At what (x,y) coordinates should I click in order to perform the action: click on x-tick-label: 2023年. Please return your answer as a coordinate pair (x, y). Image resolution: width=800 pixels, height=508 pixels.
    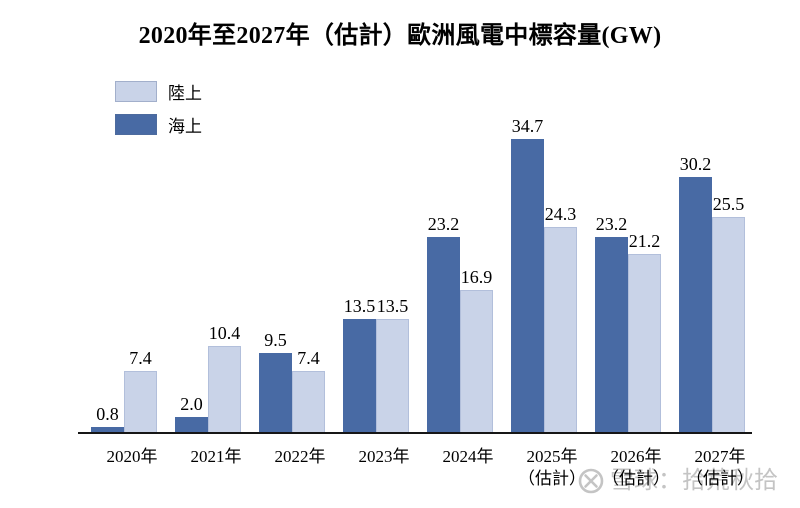
    Looking at the image, I should click on (384, 456).